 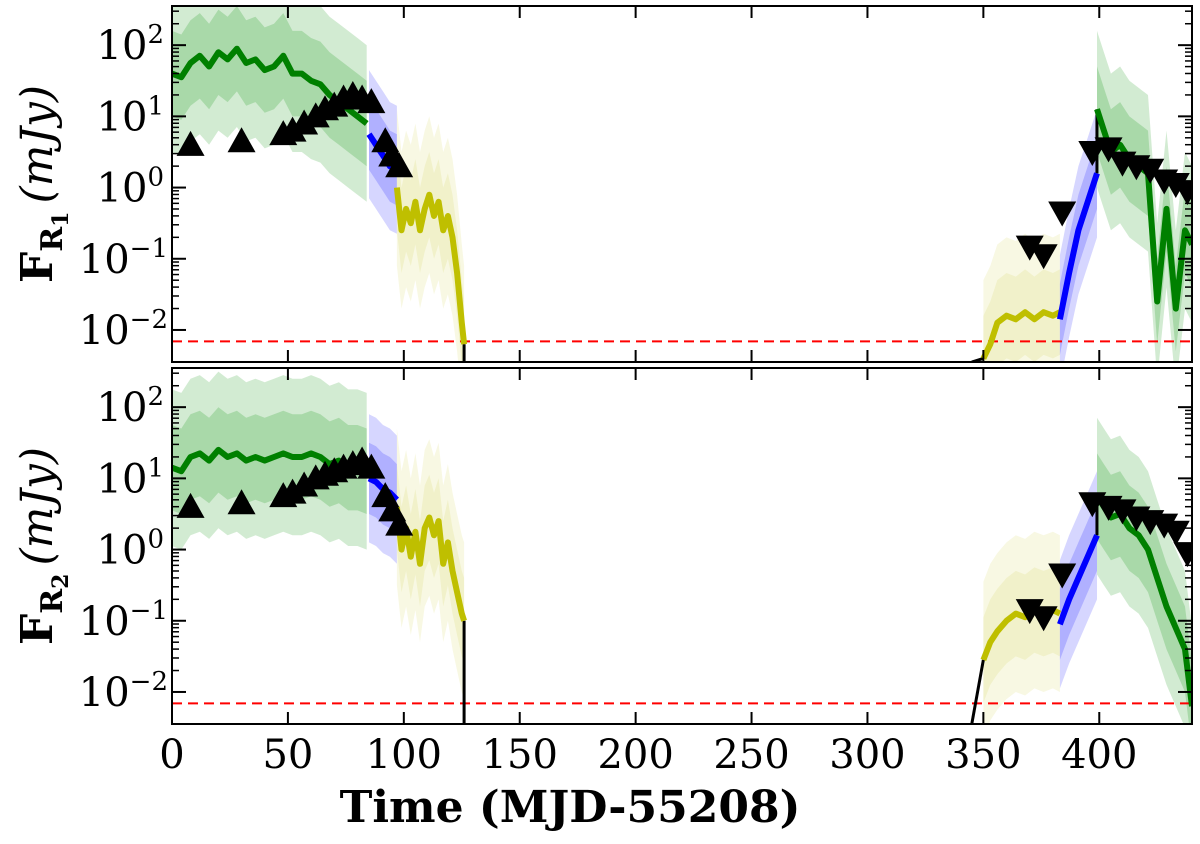 What do you see at coordinates (867, 755) in the screenshot?
I see `x-tick-label: 300` at bounding box center [867, 755].